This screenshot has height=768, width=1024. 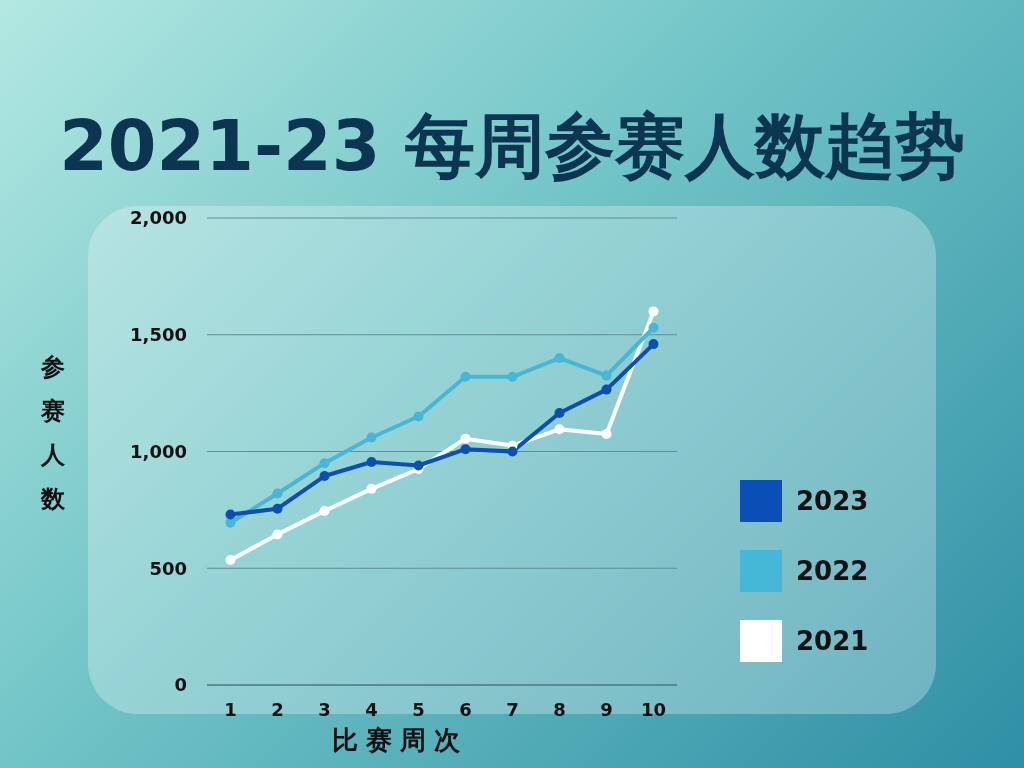 What do you see at coordinates (559, 709) in the screenshot?
I see `x-tick-label: 8` at bounding box center [559, 709].